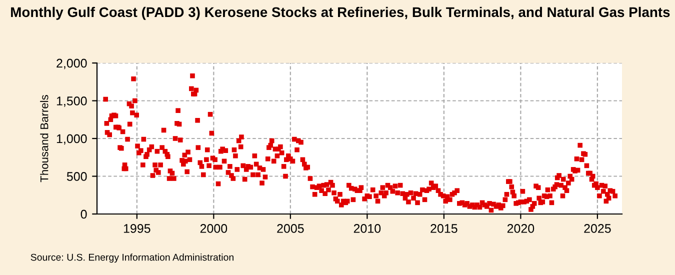 The height and width of the screenshot is (275, 675). I want to click on y-tick-label: 500, so click(76, 176).